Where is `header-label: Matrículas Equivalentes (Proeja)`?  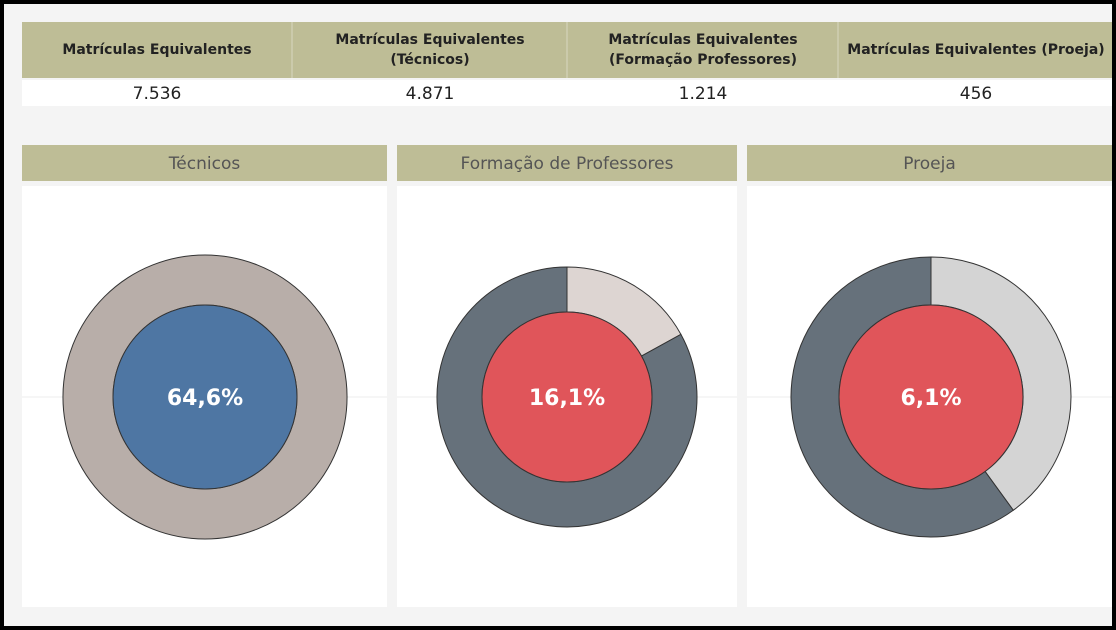
header-label: Matrículas Equivalentes (Proeja) is located at coordinates (975, 50).